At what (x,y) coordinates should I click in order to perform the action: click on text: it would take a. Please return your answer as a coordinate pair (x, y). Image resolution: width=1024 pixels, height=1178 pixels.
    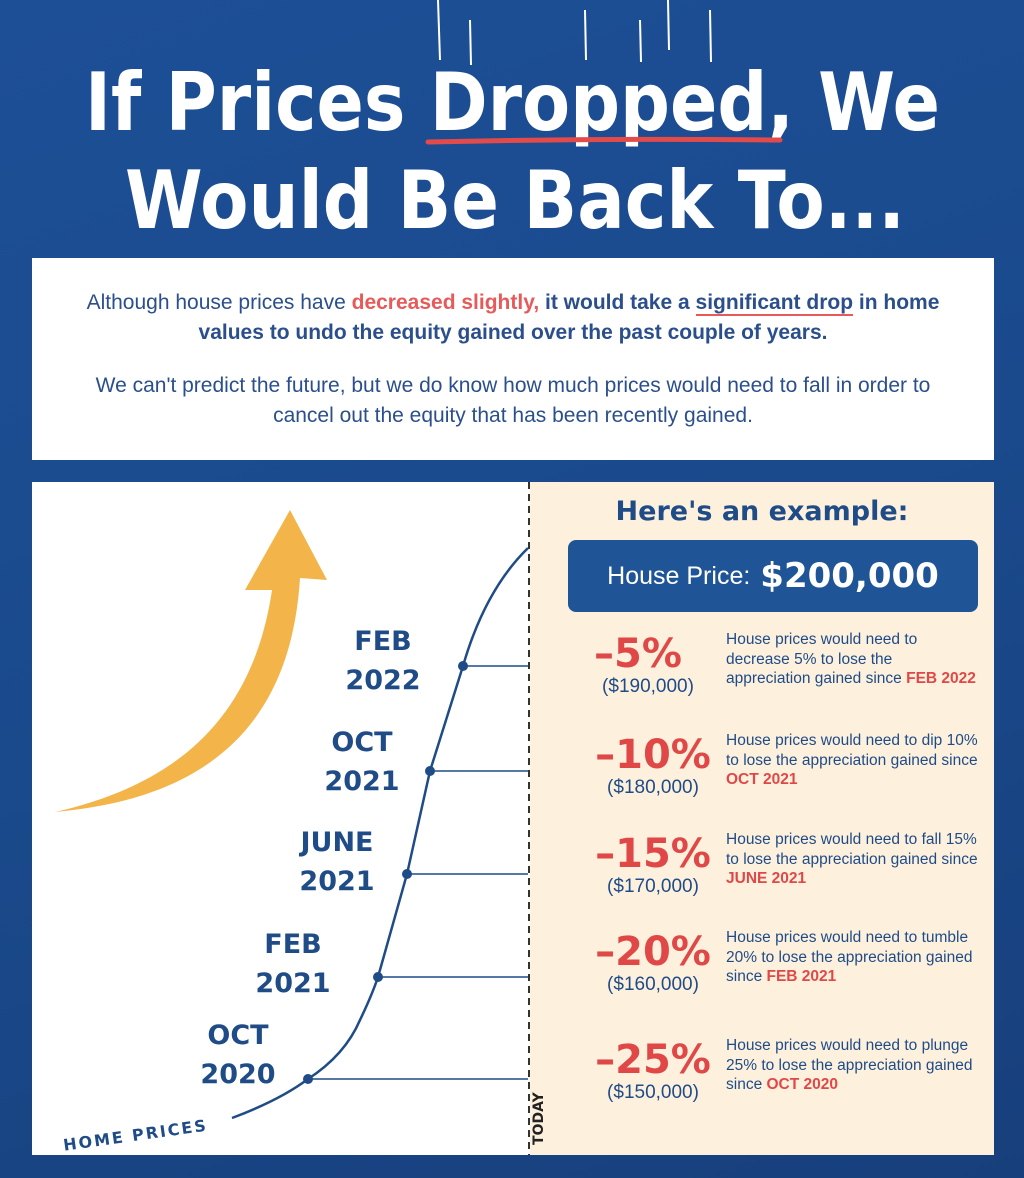
    Looking at the image, I should click on (617, 302).